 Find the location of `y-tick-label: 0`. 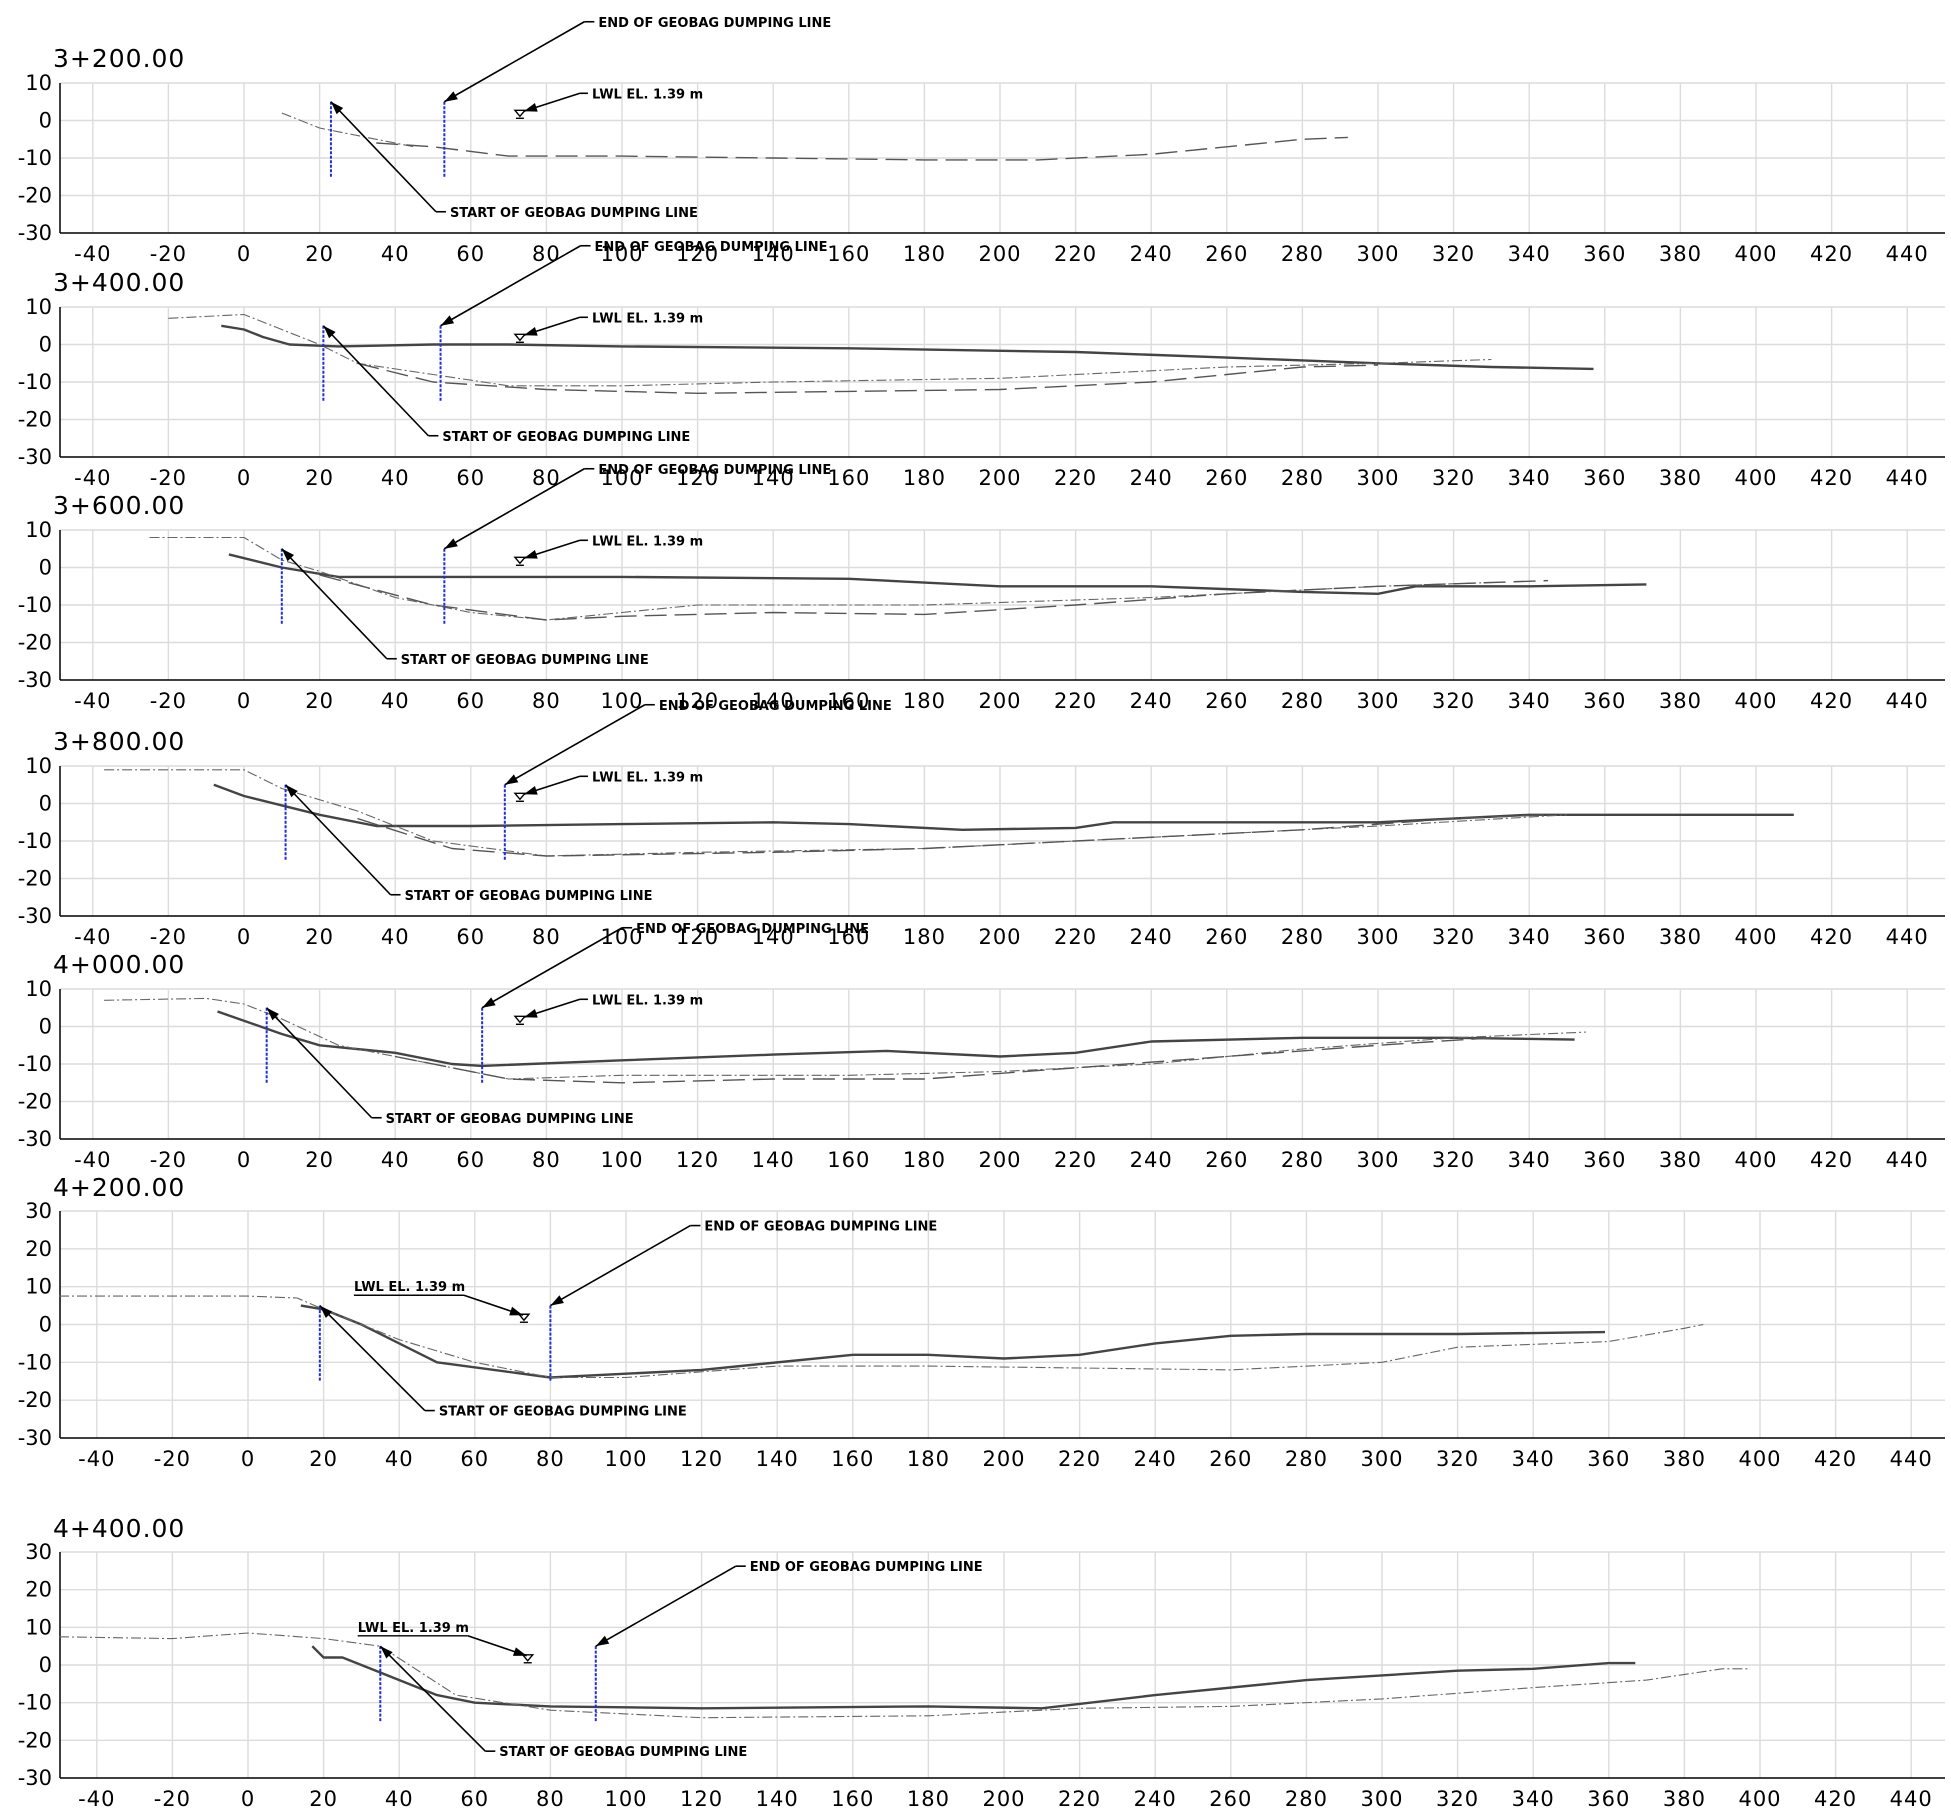

y-tick-label: 0 is located at coordinates (45, 121).